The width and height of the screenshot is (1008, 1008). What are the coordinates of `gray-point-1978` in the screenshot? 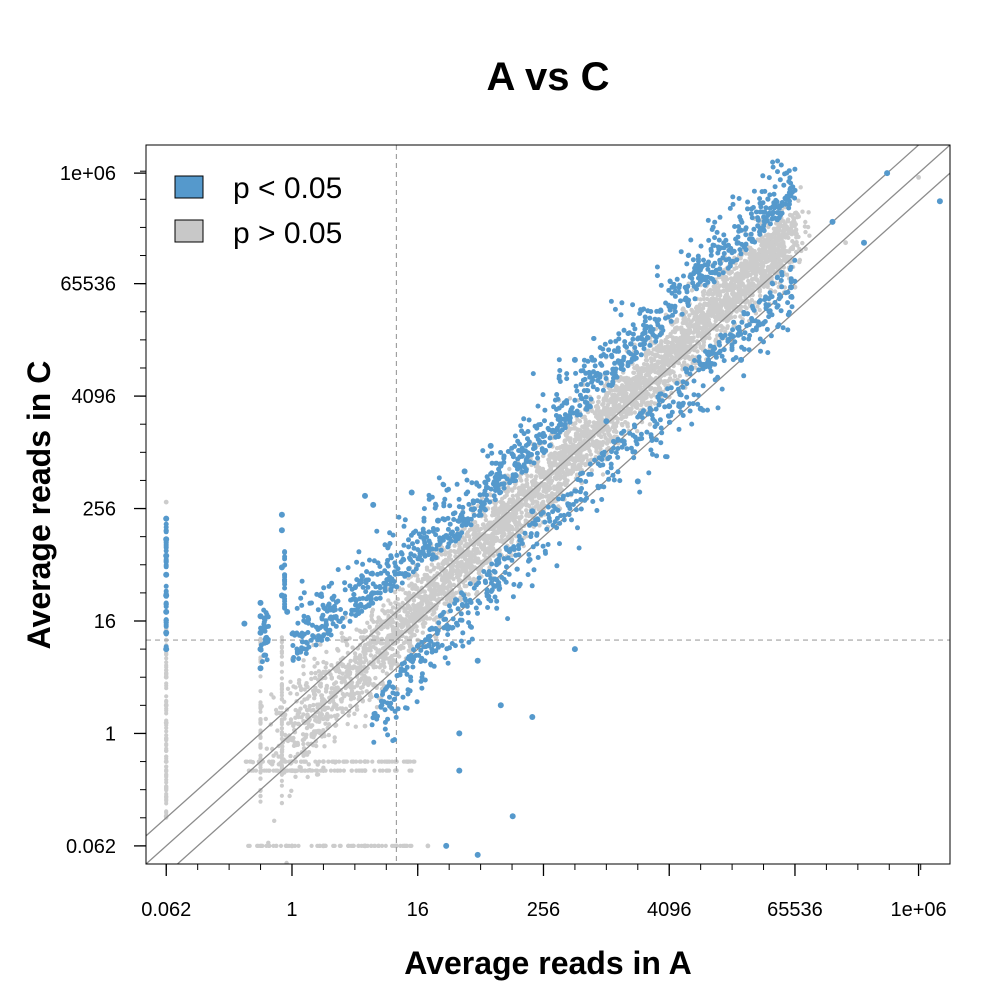 It's located at (388, 600).